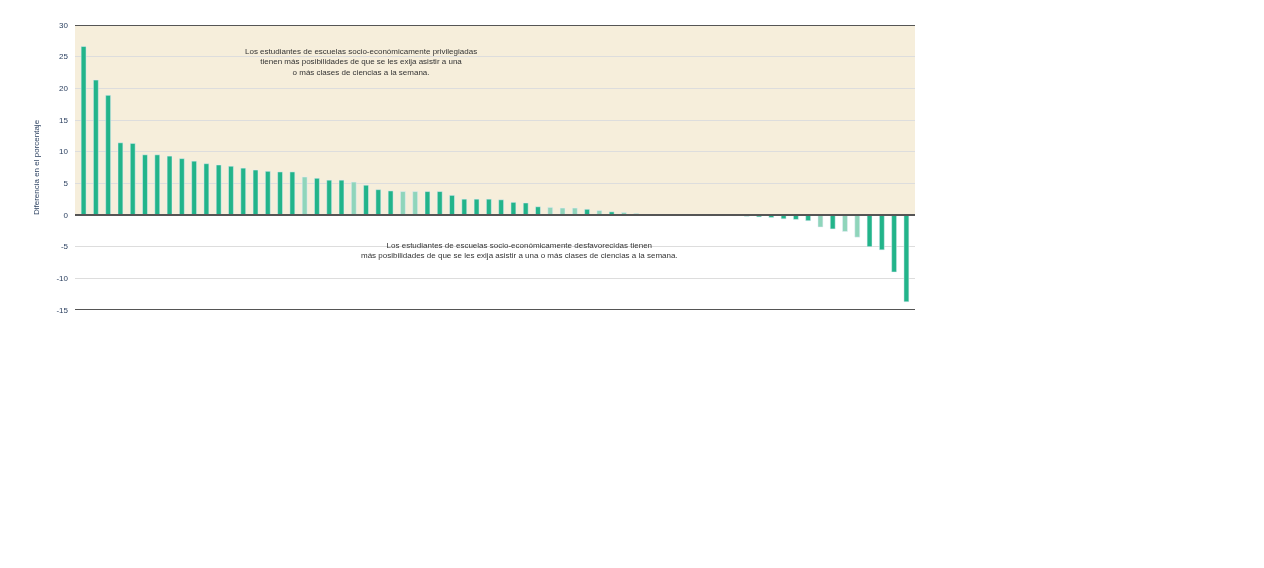 The height and width of the screenshot is (568, 1264). Describe the element at coordinates (66, 184) in the screenshot. I see `y-tick-label: 5` at that location.